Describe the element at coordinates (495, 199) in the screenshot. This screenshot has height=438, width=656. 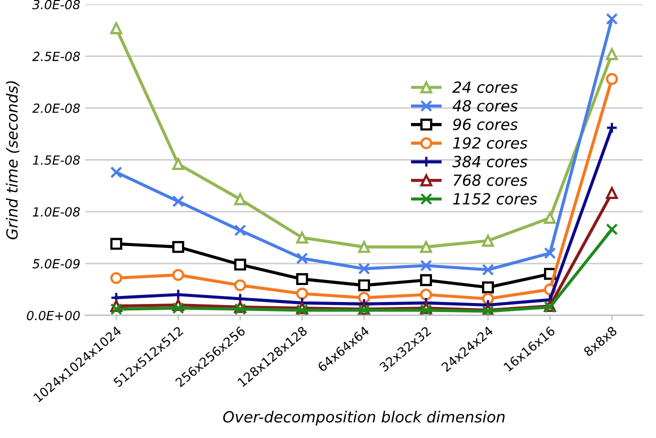
I see `legend-label: 1152 cores` at that location.